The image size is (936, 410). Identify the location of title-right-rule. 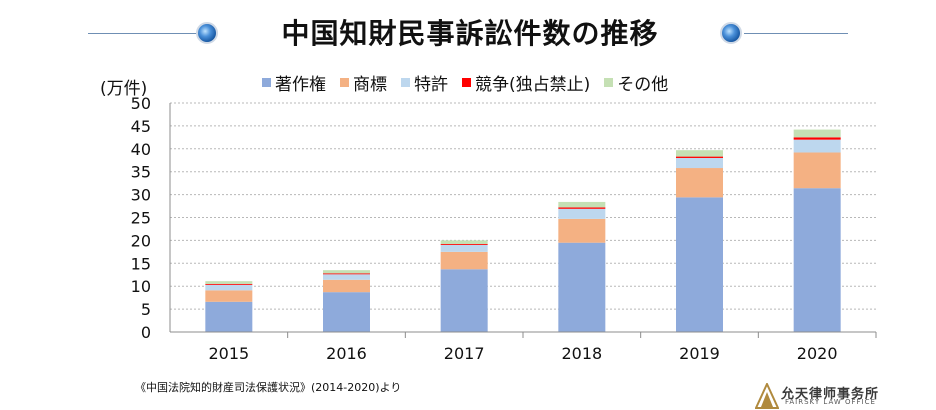
(796, 33).